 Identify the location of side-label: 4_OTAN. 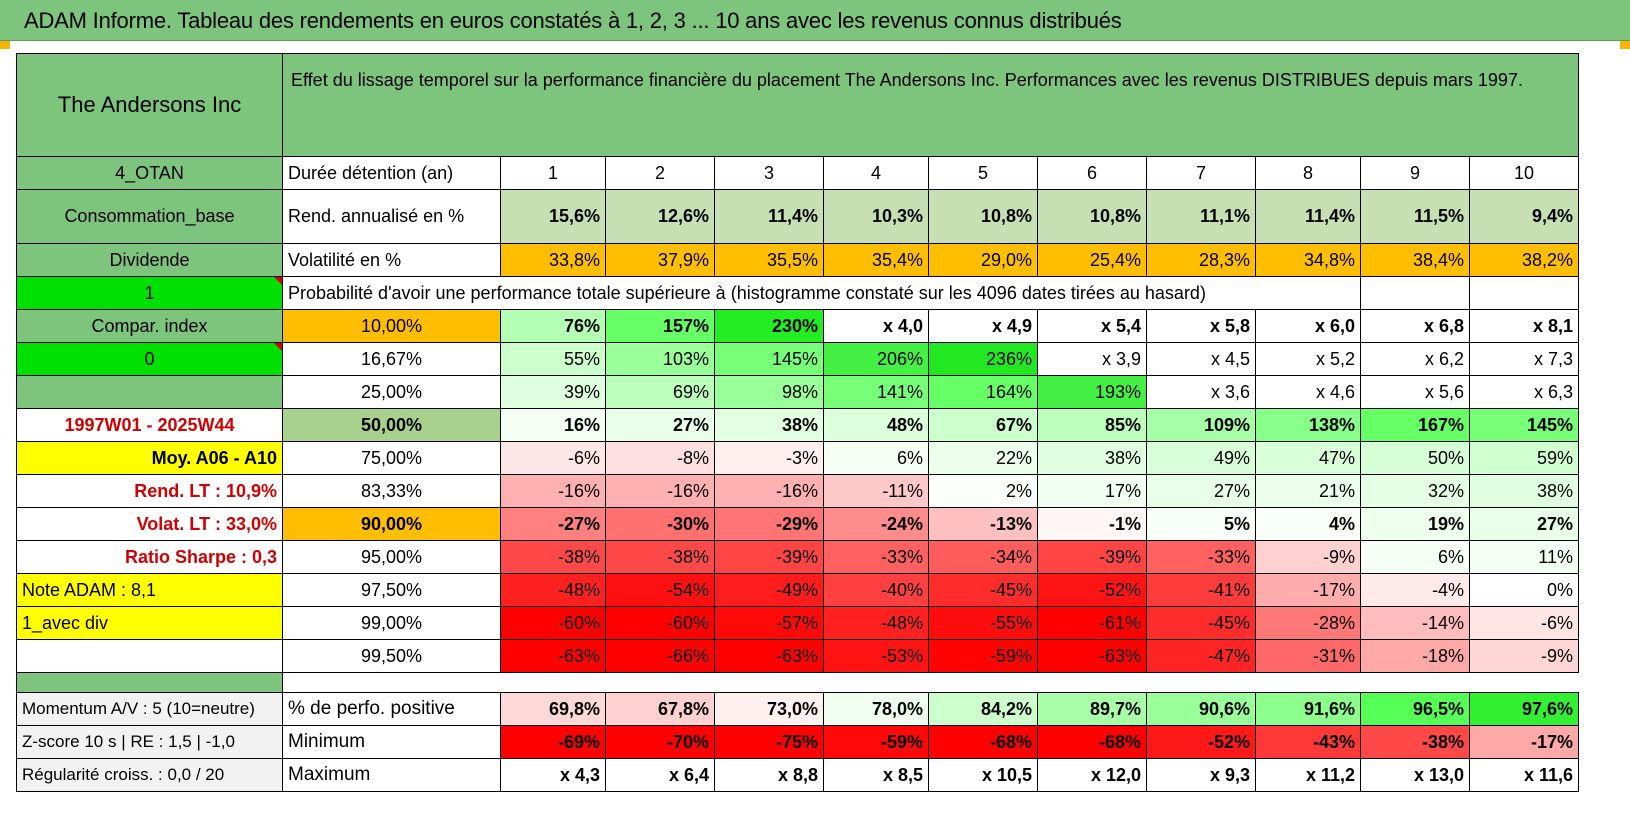
(149, 173).